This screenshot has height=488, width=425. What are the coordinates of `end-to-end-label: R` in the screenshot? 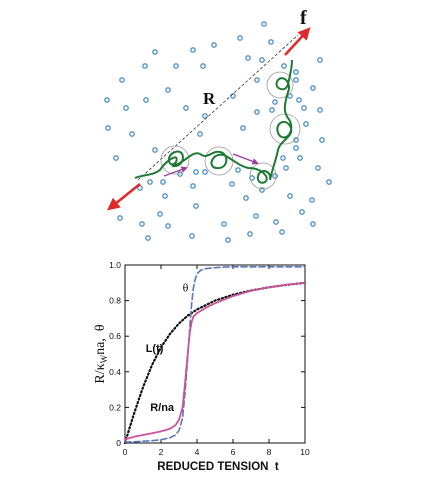 It's located at (209, 98).